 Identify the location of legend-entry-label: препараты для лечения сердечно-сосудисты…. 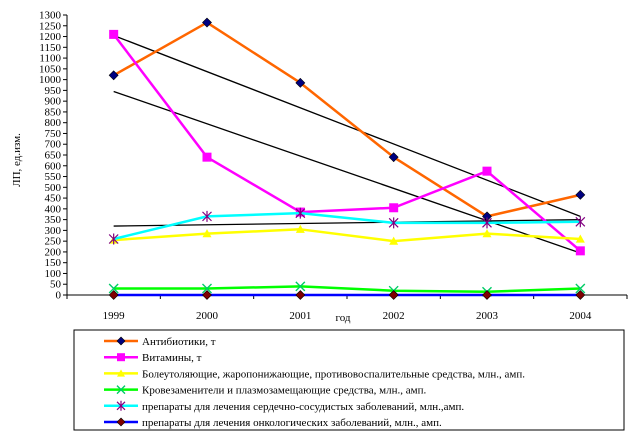
(303, 407).